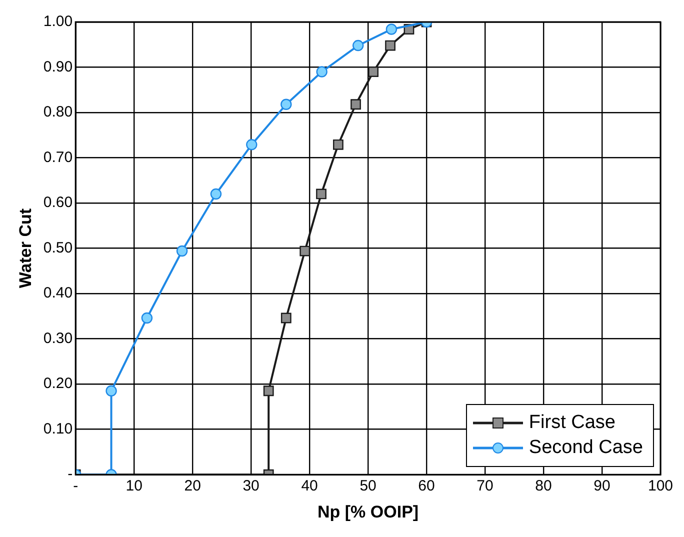 The height and width of the screenshot is (537, 684). Describe the element at coordinates (58, 247) in the screenshot. I see `y-tick-label: 0.50` at that location.